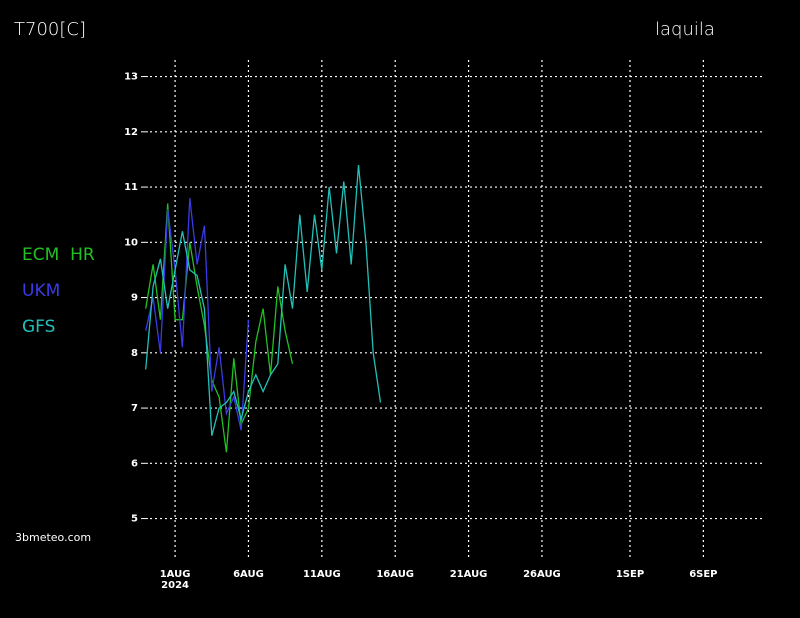 The image size is (800, 618). Describe the element at coordinates (248, 574) in the screenshot. I see `x-tick-label: 6AUG` at that location.